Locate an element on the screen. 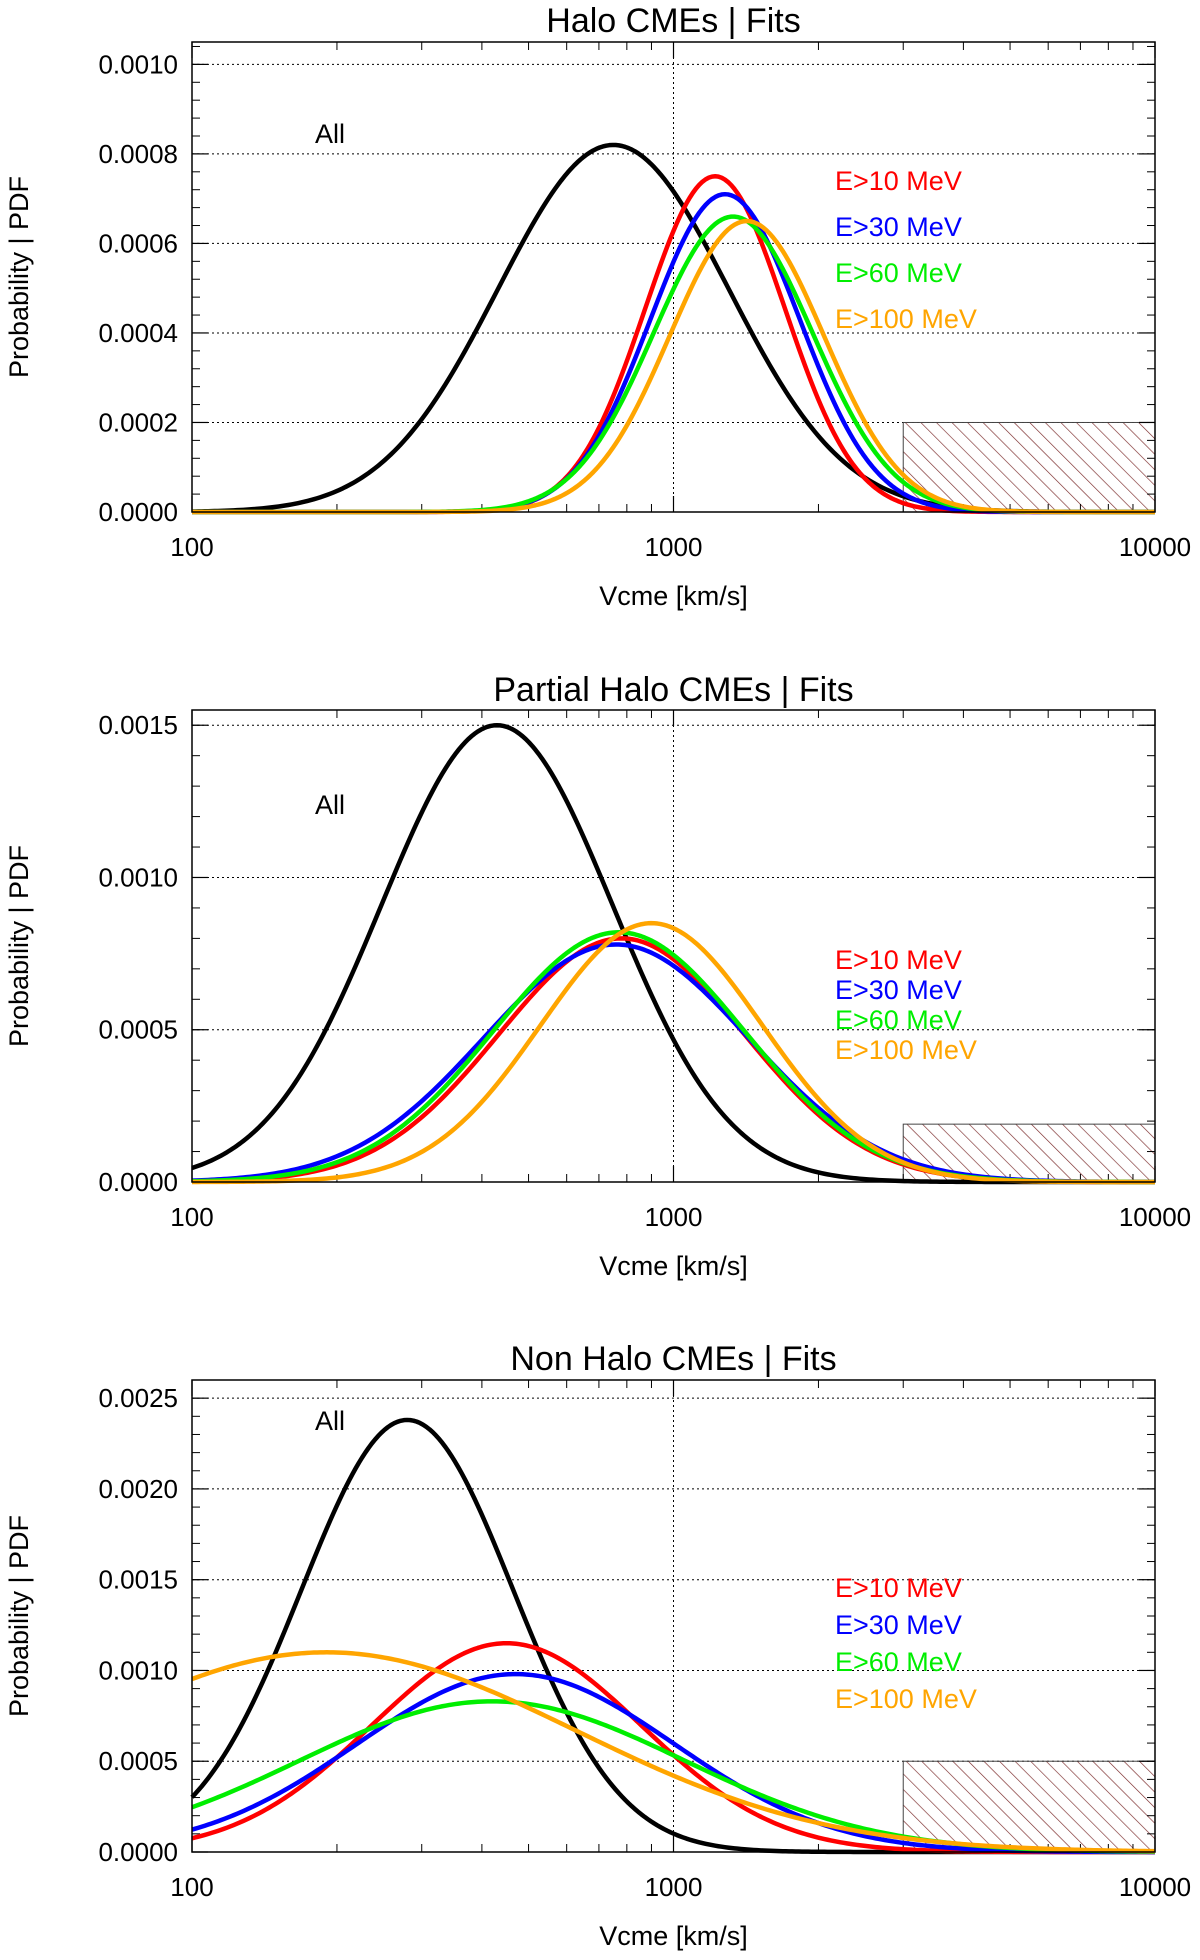 The image size is (1200, 1960). chart-title: Non Halo CMEs | Fits is located at coordinates (673, 1359).